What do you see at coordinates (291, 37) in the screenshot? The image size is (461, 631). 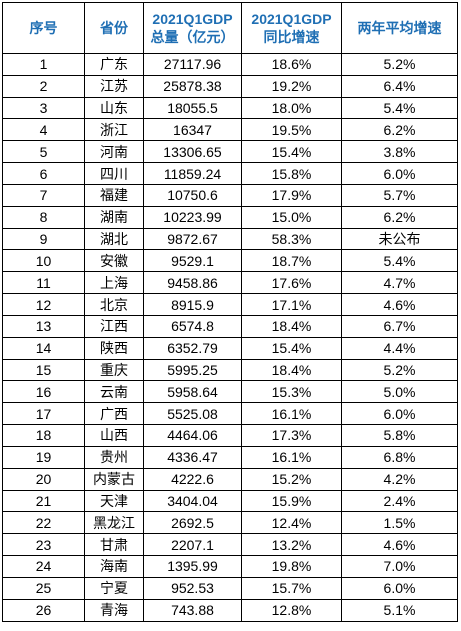 I see `header-gdp-growth-line2: 同比增速` at bounding box center [291, 37].